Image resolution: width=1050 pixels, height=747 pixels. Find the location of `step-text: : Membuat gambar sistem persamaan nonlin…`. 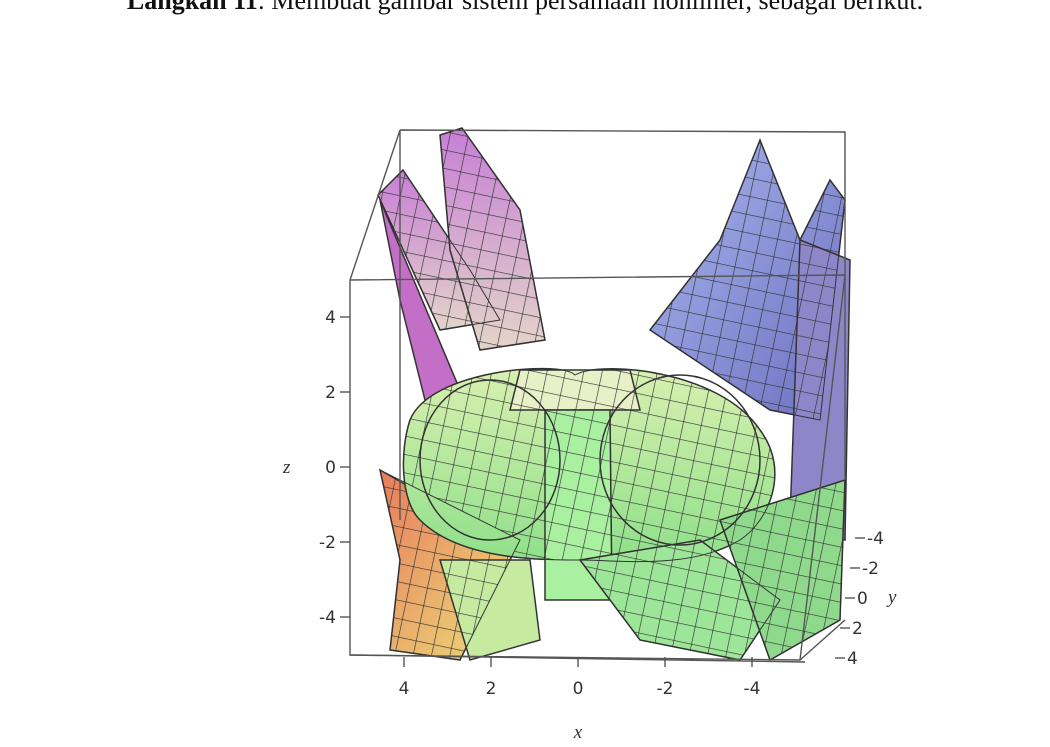

step-text: : Membuat gambar sistem persamaan nonlin… is located at coordinates (590, 7).